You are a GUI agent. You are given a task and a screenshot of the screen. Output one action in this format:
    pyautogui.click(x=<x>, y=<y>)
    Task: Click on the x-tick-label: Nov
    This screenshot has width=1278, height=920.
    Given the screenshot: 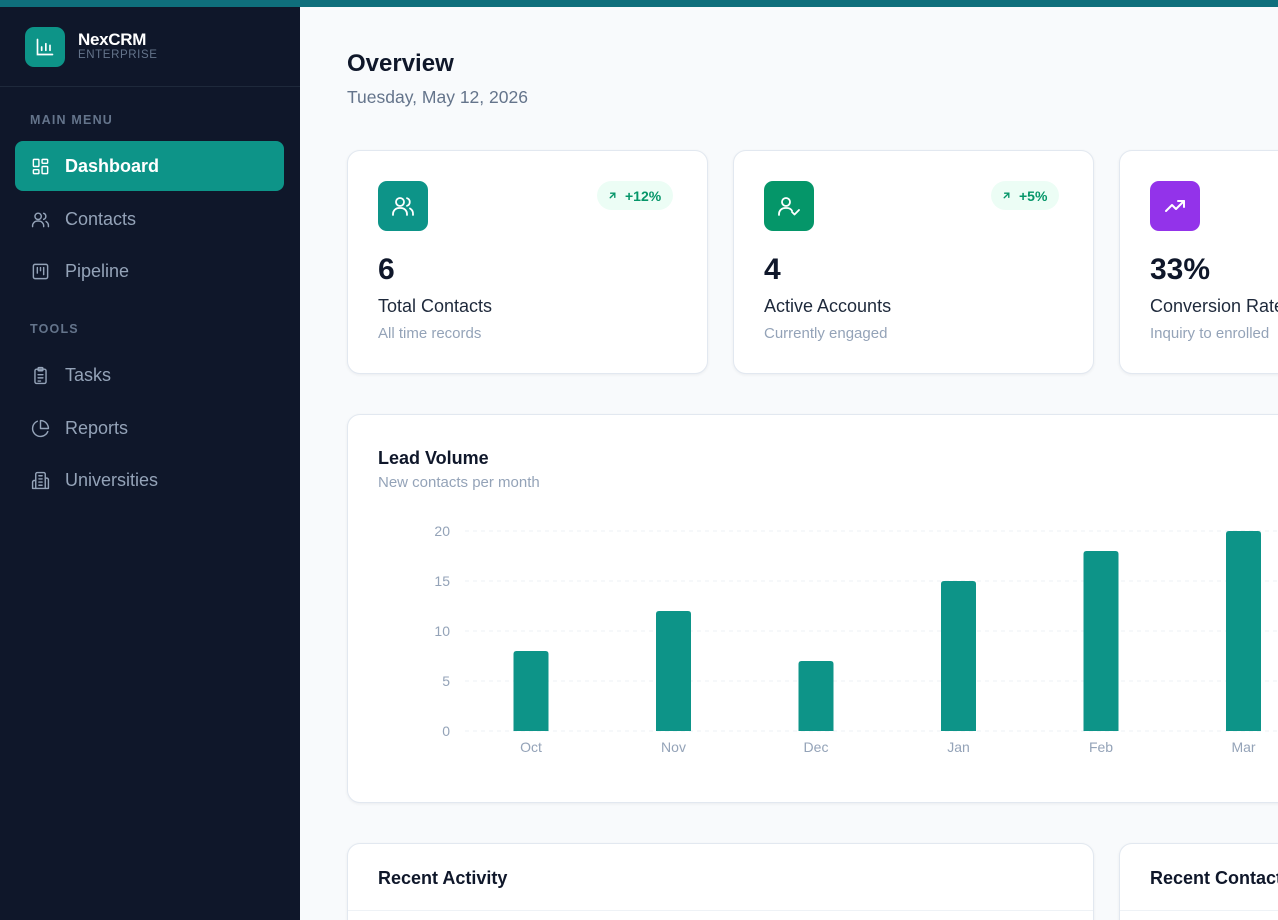 What is the action you would take?
    pyautogui.click(x=673, y=747)
    